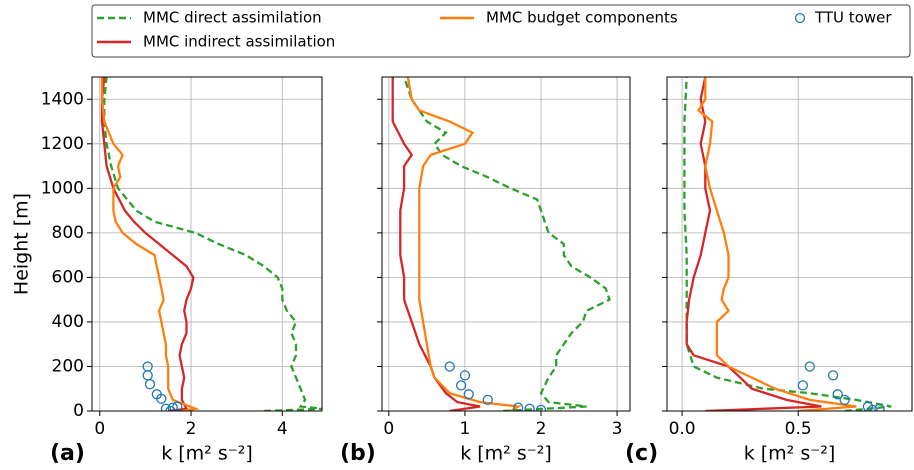 This screenshot has height=470, width=914. I want to click on panel-label: (c), so click(641, 453).